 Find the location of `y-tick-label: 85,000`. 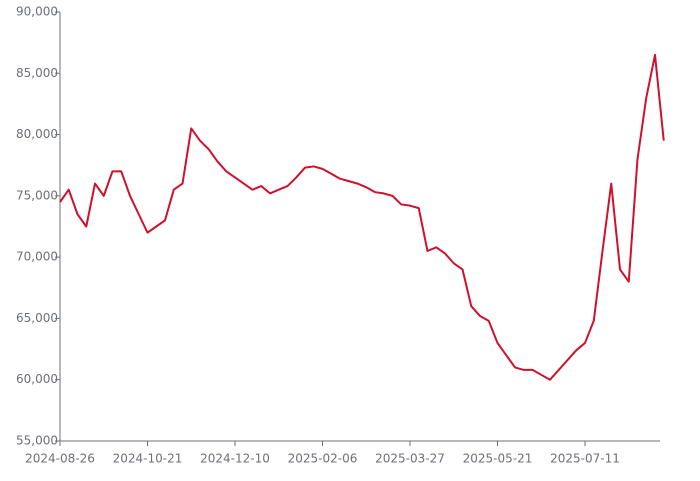

y-tick-label: 85,000 is located at coordinates (37, 73).